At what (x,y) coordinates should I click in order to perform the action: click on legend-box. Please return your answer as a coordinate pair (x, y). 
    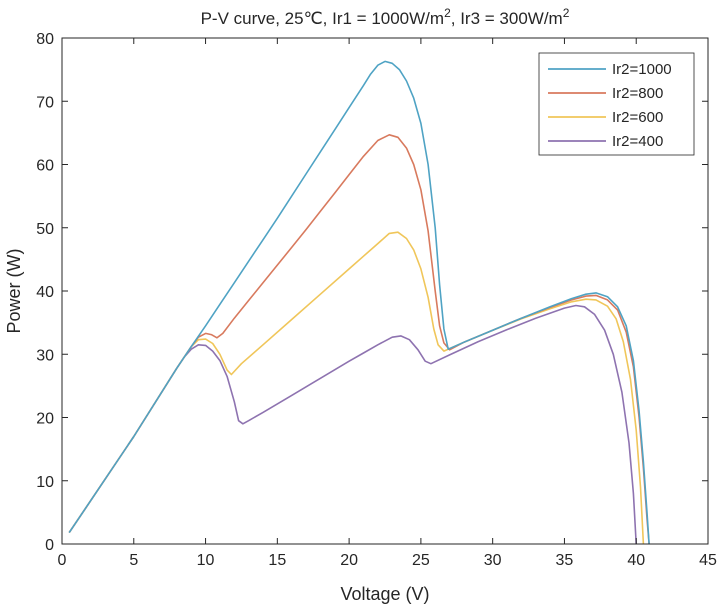
    Looking at the image, I should click on (616, 104).